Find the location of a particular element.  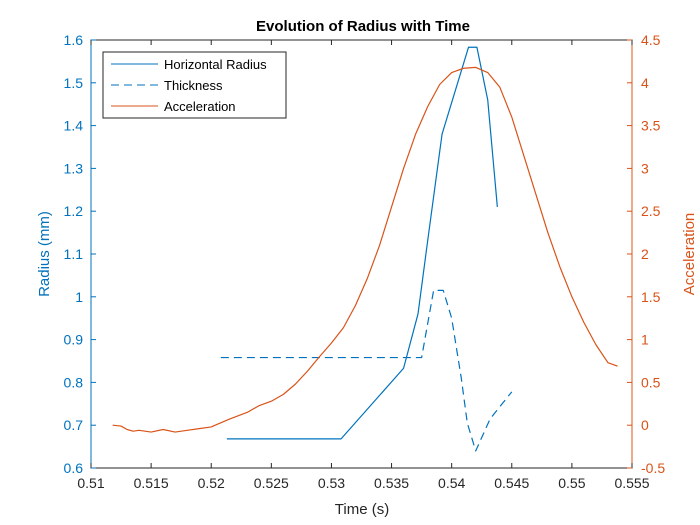

x-tick-label: 0.54 is located at coordinates (451, 483).